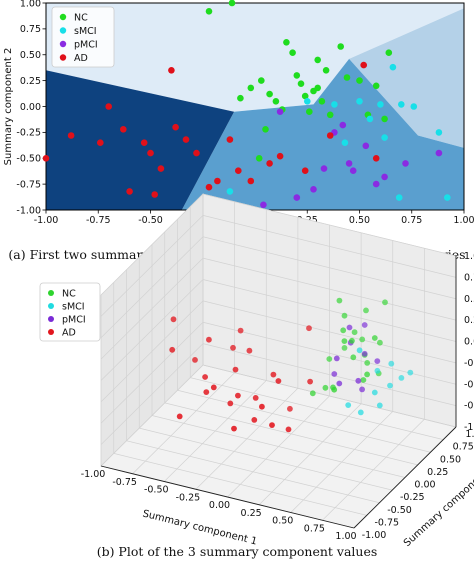 The height and width of the screenshot is (562, 474). I want to click on z-tick-label: 0.25, so click(469, 320).